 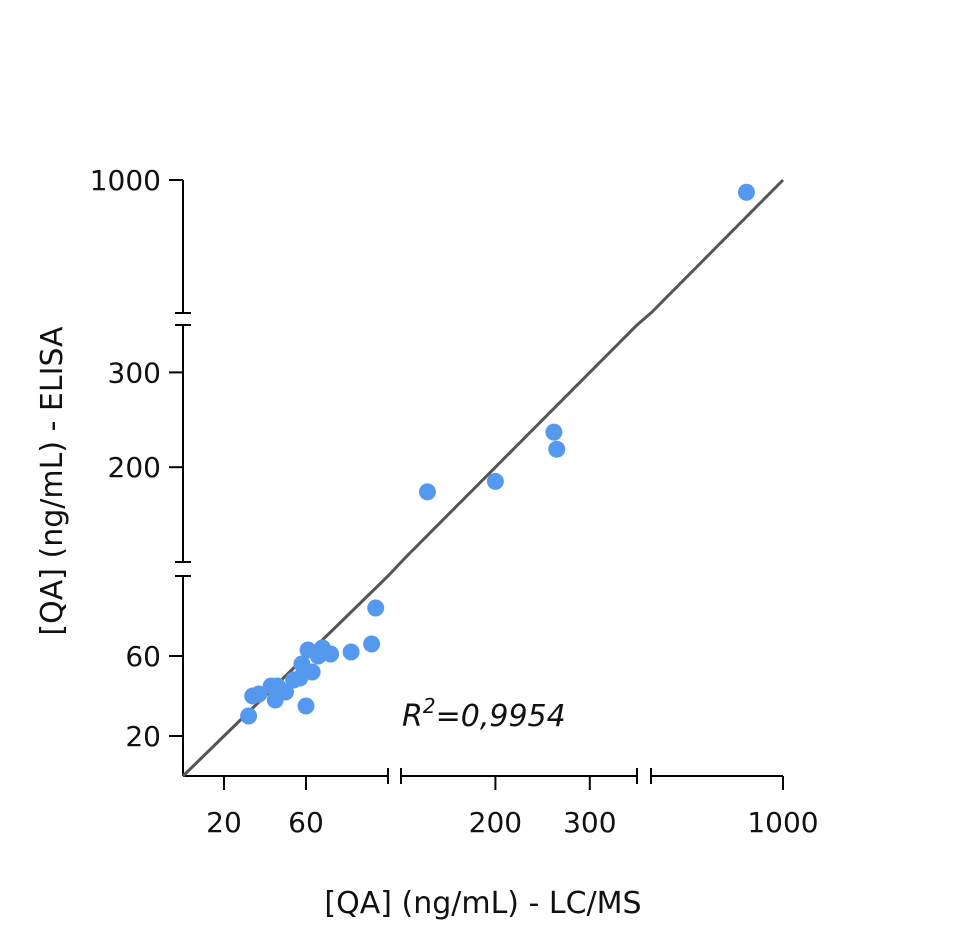 I want to click on r-squared-annotation: R2=0,9954, so click(x=484, y=714).